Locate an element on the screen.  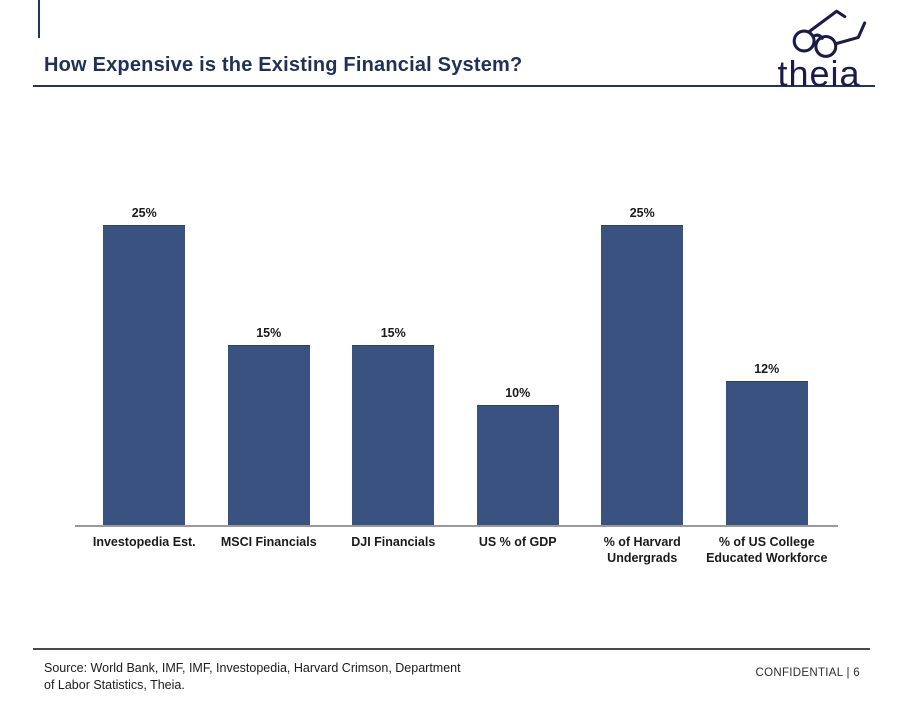
footer-divider is located at coordinates (451, 649).